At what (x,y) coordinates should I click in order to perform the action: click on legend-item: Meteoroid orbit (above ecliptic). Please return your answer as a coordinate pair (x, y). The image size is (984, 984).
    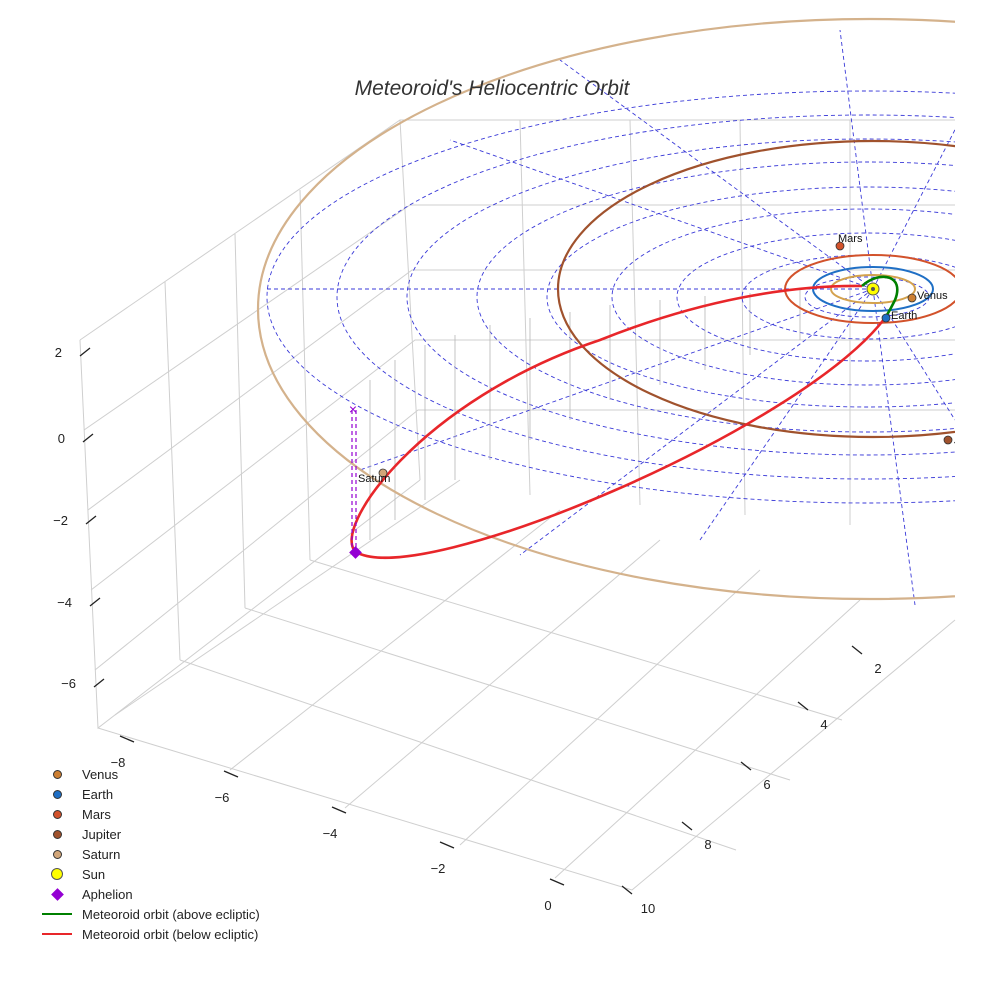
    Looking at the image, I should click on (150, 914).